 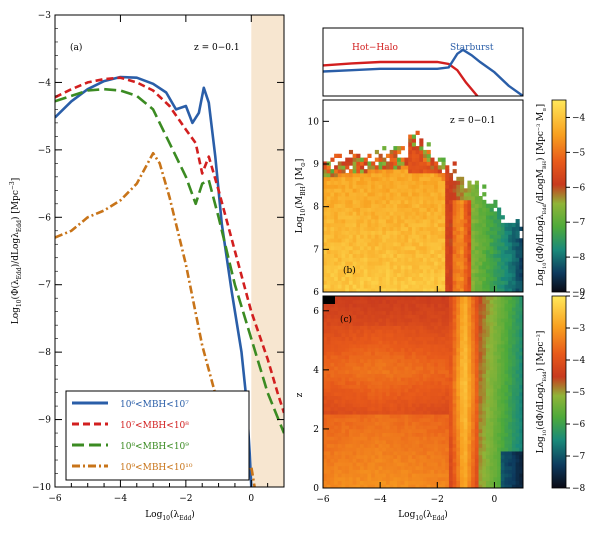 What do you see at coordinates (579, 293) in the screenshot?
I see `cbar-tick-label: −9` at bounding box center [579, 293].